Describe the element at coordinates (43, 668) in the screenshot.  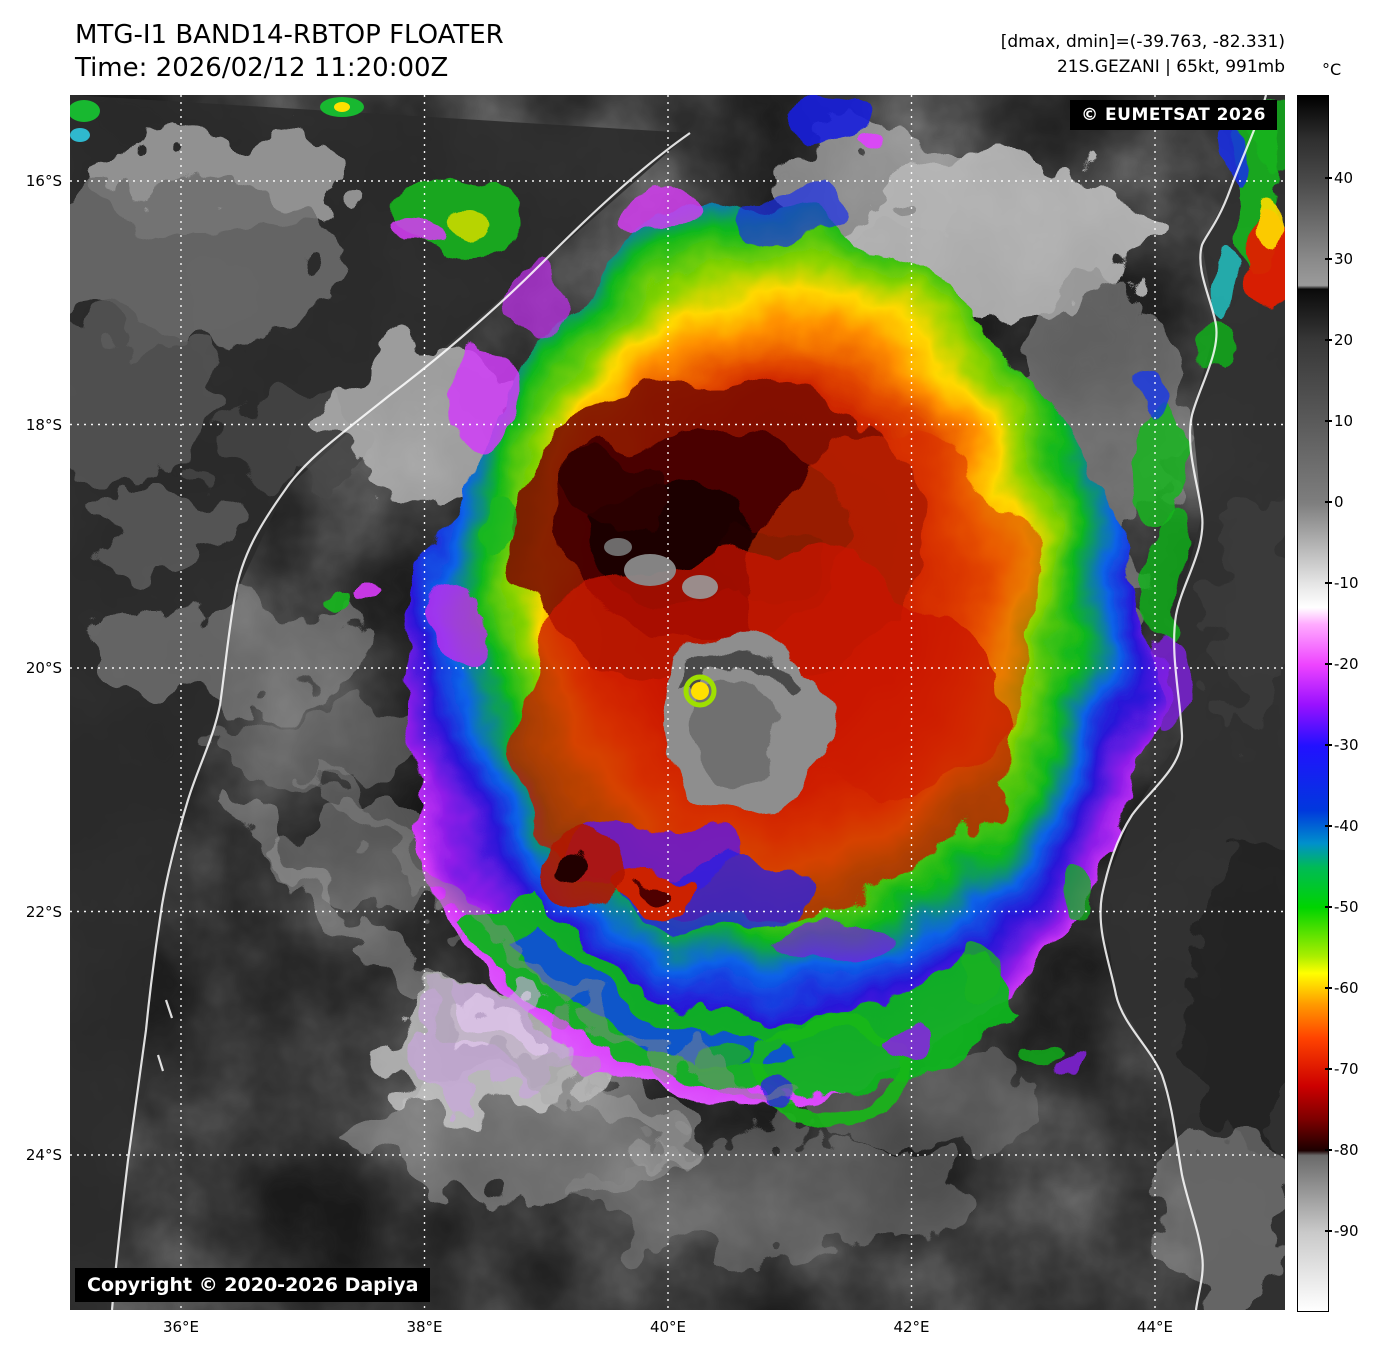
I see `lat-label-20s: 20°S` at that location.